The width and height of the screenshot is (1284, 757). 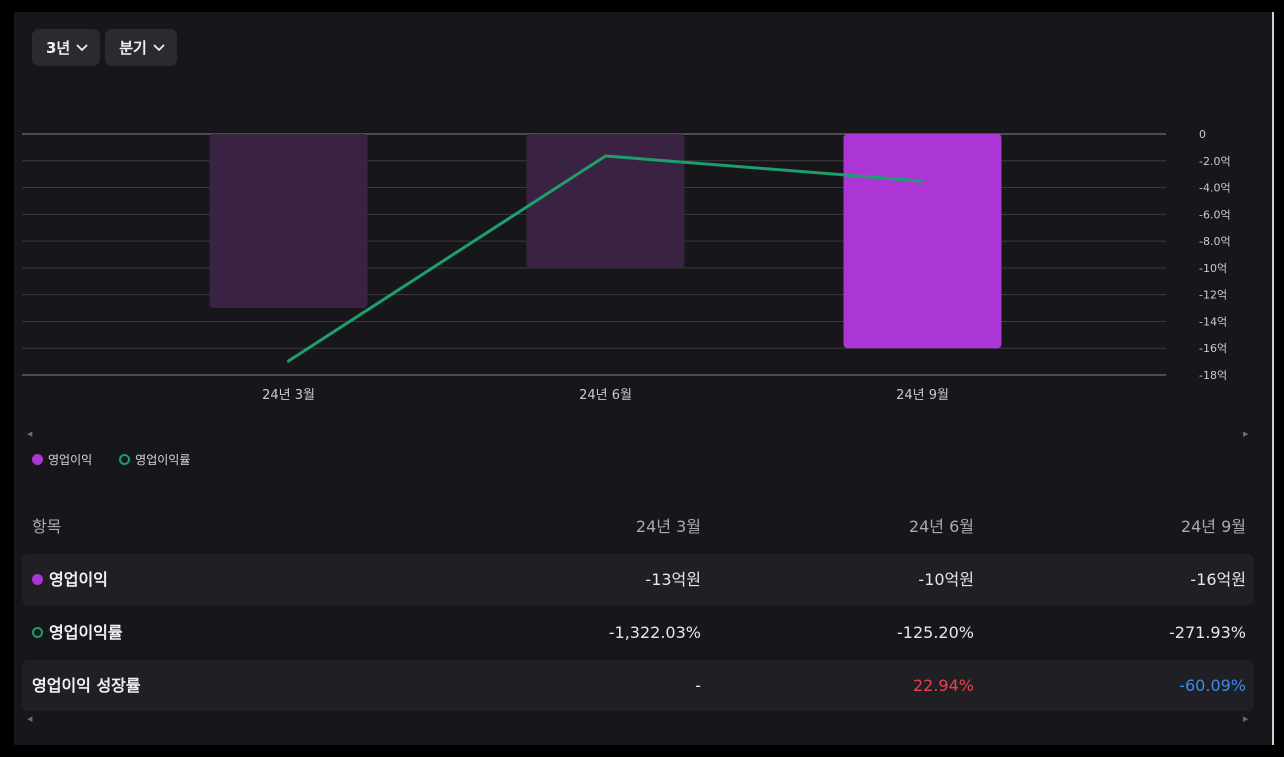 I want to click on period-dropdown: 3년, so click(x=66, y=47).